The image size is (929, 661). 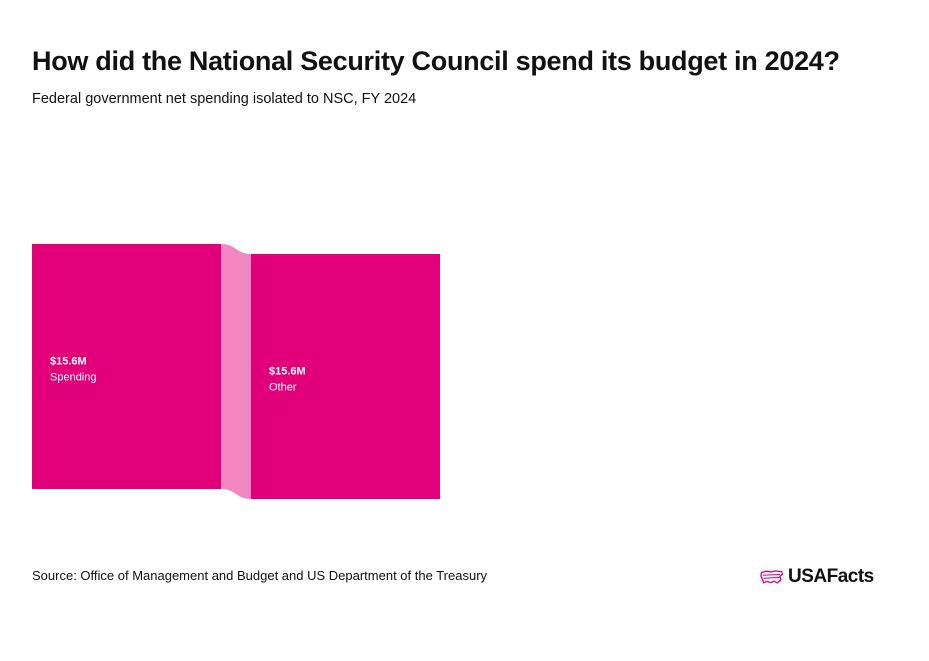 What do you see at coordinates (73, 378) in the screenshot?
I see `sankey-node-spending-label: Spending` at bounding box center [73, 378].